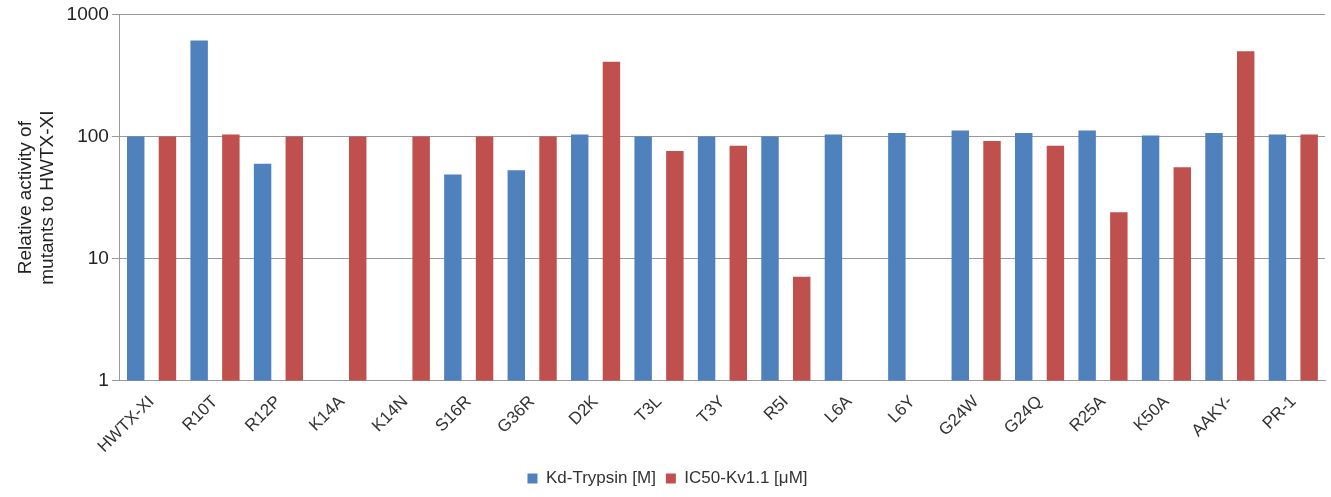 This screenshot has height=497, width=1331. I want to click on y-tick-label: 1000, so click(87, 13).